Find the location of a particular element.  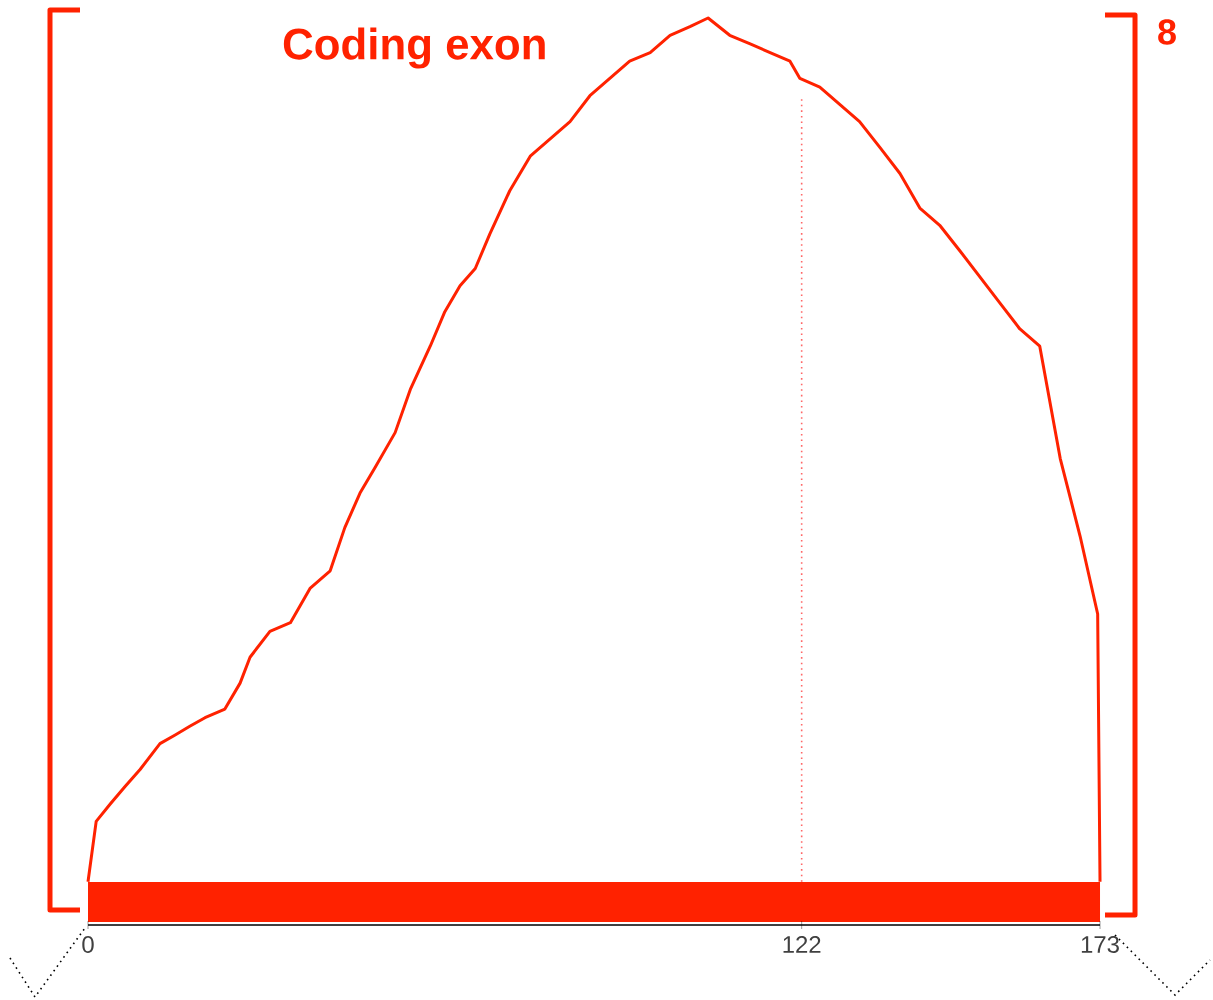

x-tick-label: 173 is located at coordinates (1100, 944).